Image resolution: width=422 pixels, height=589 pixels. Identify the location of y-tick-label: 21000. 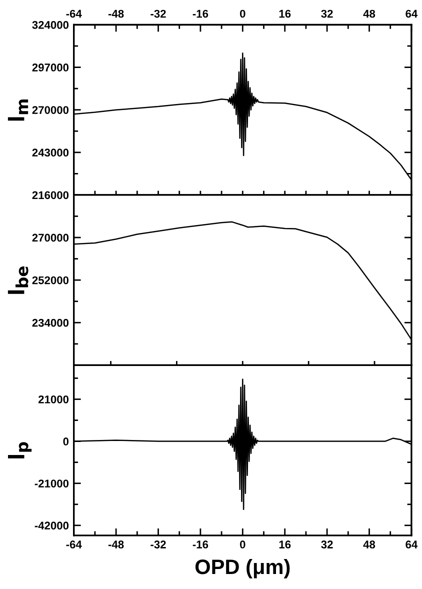
(53, 399).